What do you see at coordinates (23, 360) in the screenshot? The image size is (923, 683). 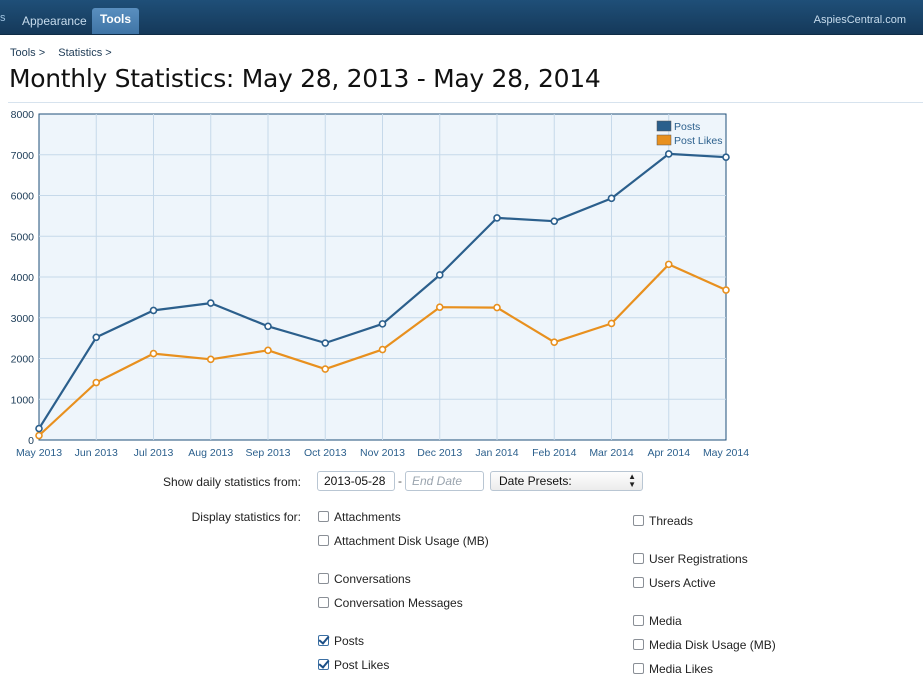 I see `y-tick-label: 2000` at bounding box center [23, 360].